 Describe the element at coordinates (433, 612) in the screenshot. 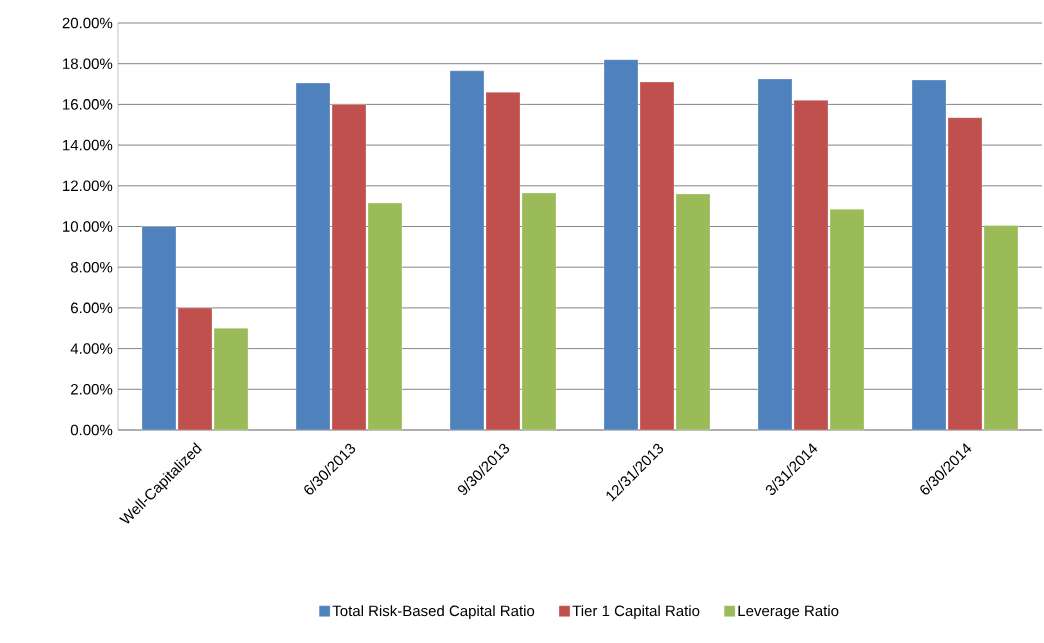

I see `legend-label: Total Risk-Based Capital Ratio` at that location.